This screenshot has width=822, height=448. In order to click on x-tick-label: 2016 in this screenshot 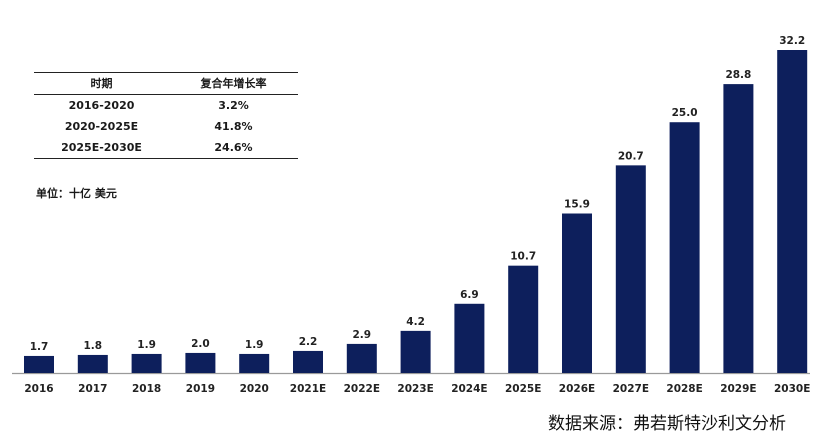, I will do `click(38, 389)`.